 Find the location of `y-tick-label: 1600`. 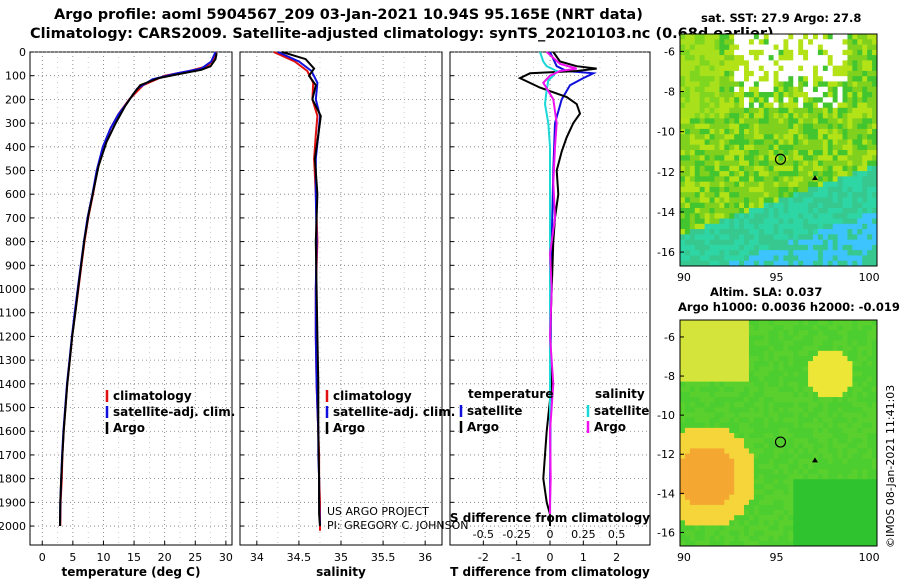

y-tick-label: 1600 is located at coordinates (13, 431).